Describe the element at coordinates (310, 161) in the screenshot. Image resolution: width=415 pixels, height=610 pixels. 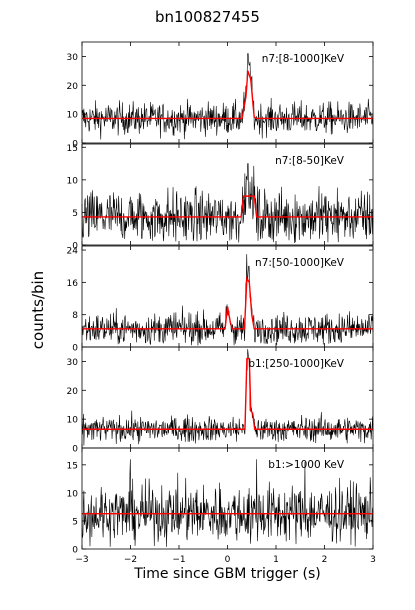
I see `panel-label-2: n7:[8-50]KeV` at that location.